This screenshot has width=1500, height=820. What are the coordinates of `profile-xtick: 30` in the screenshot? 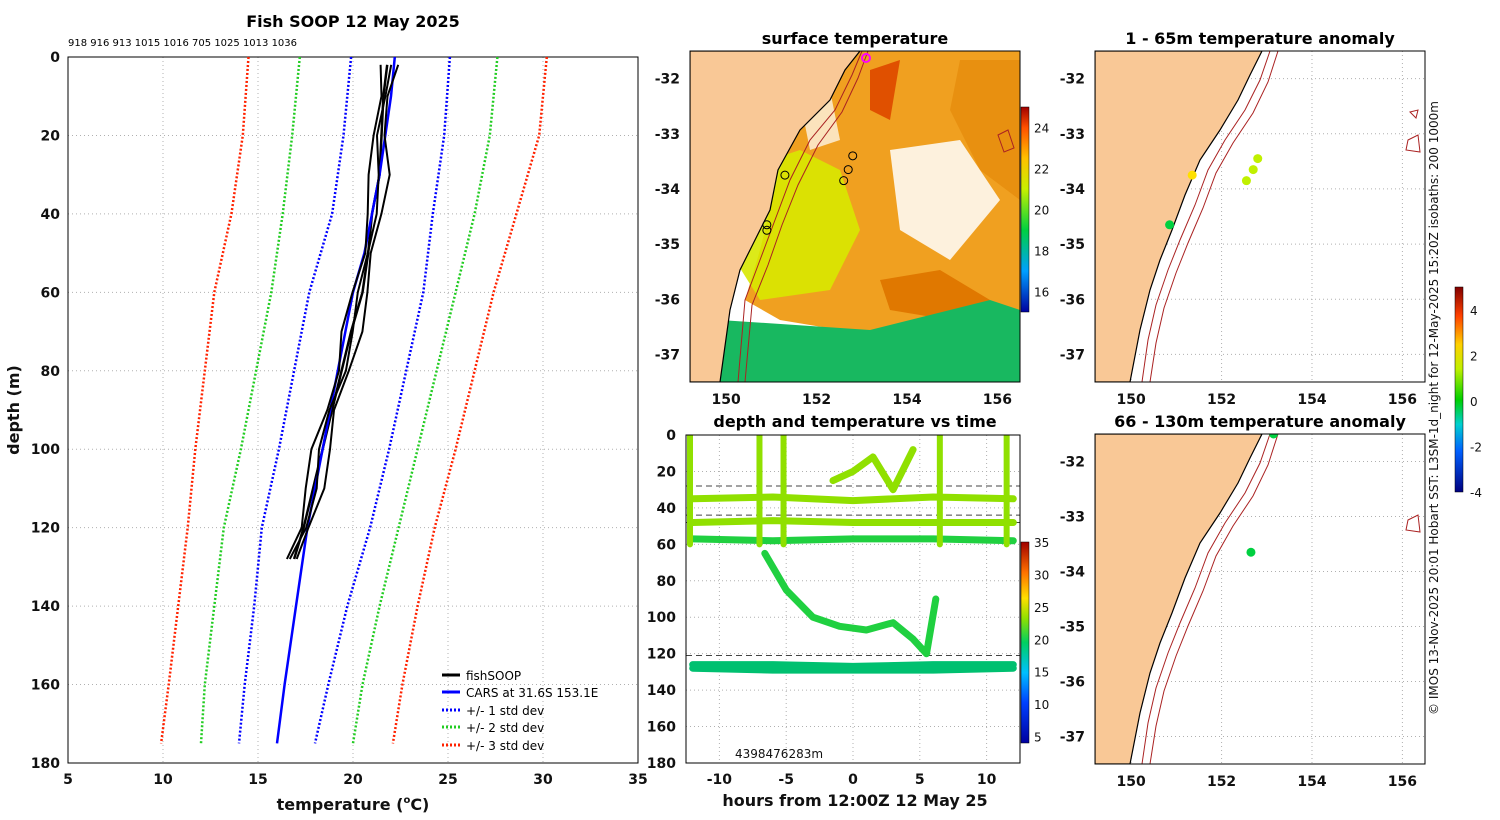 It's located at (543, 780).